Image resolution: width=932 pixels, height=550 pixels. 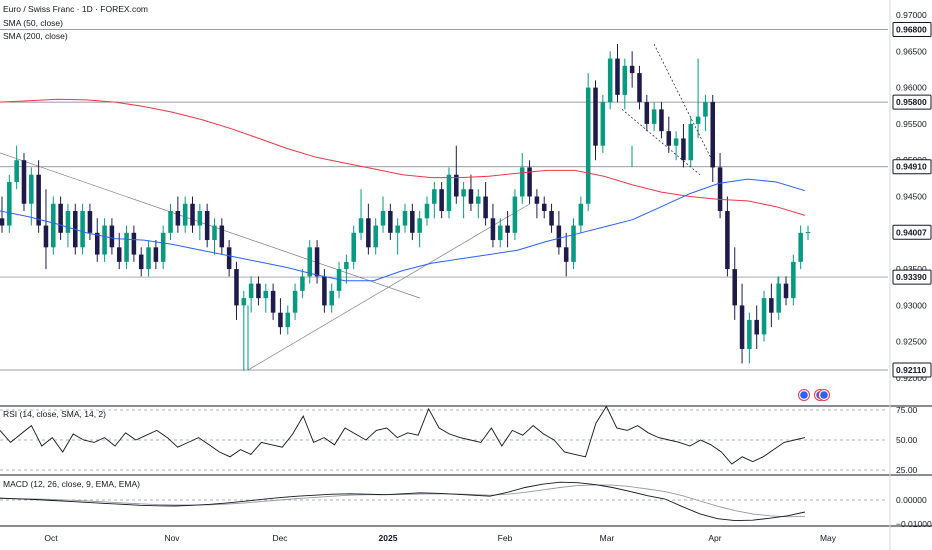 I want to click on legend-sma50: SMA (50, close), so click(x=33, y=23).